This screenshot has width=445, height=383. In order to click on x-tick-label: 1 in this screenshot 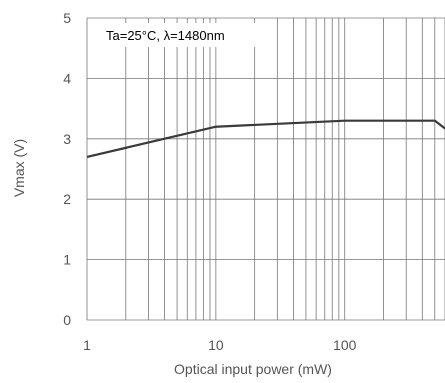, I will do `click(87, 345)`.